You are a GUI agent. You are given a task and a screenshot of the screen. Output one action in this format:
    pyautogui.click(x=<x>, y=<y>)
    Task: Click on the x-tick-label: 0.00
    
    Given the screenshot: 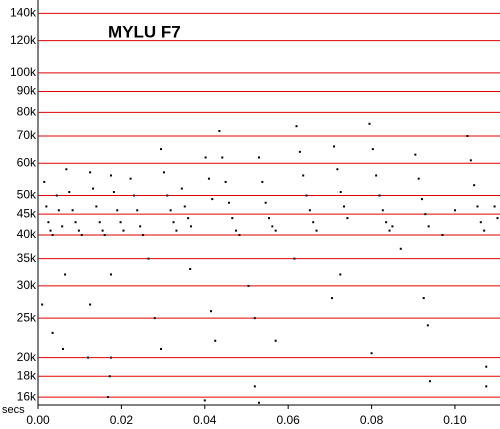 What is the action you would take?
    pyautogui.click(x=38, y=420)
    